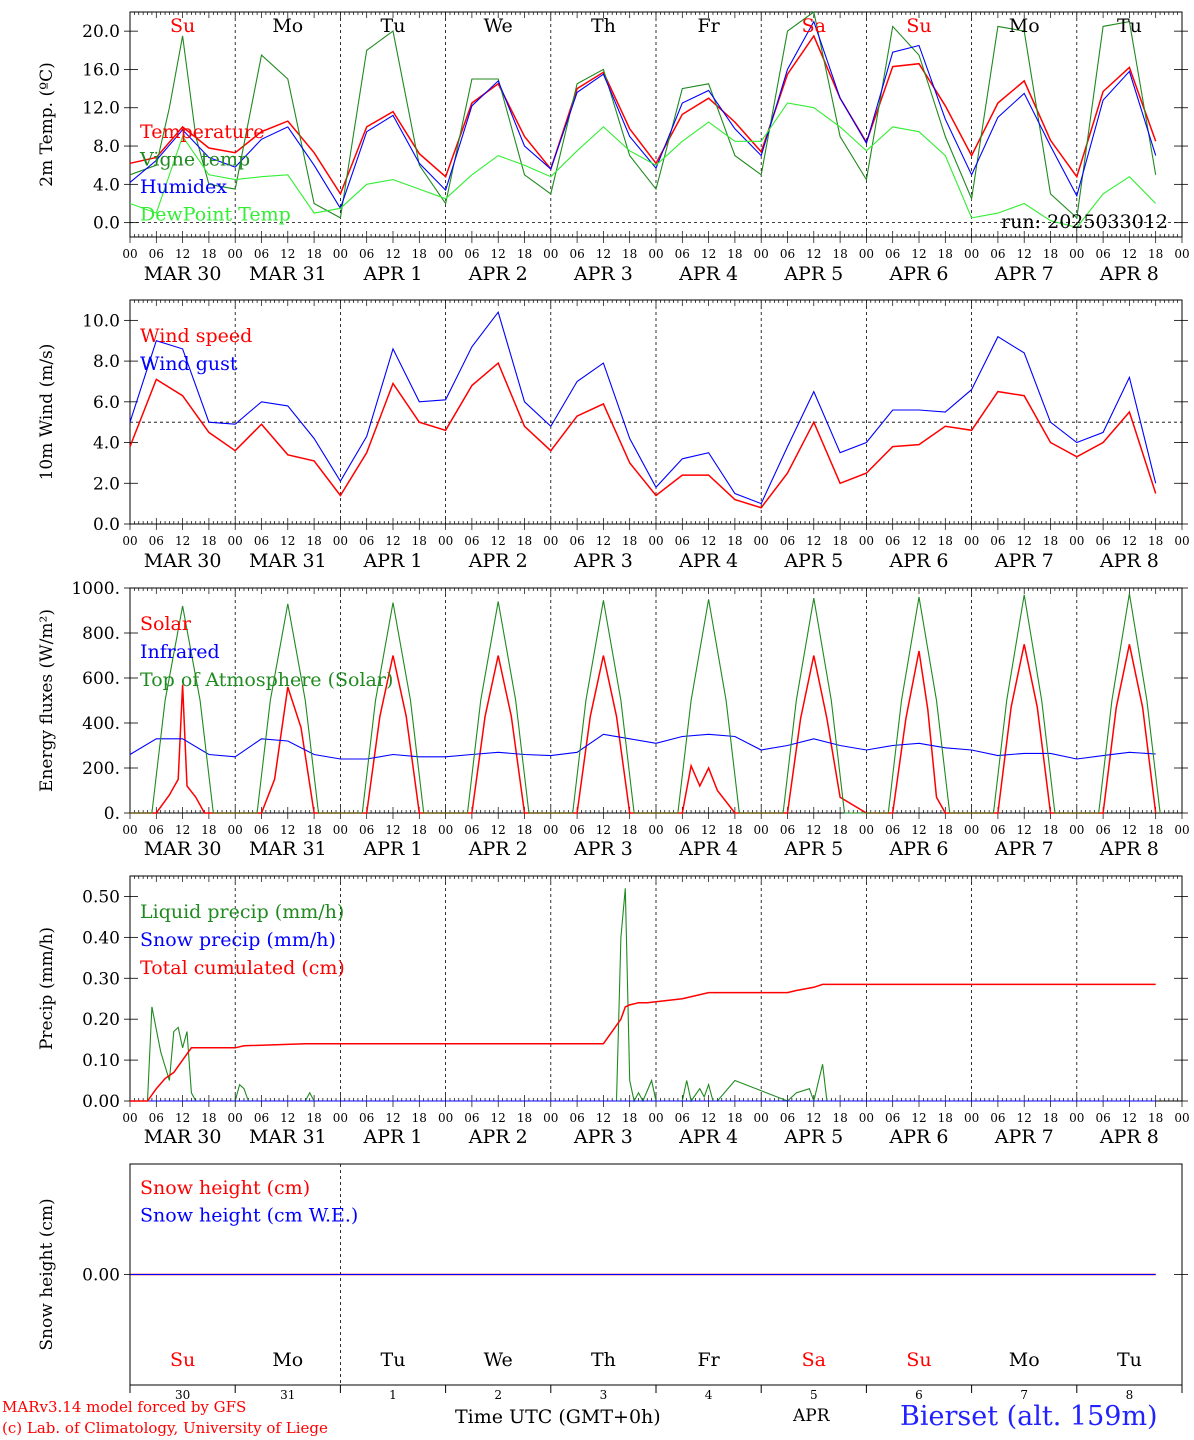 The height and width of the screenshot is (1440, 1194). I want to click on date-label: APR 1, so click(393, 561).